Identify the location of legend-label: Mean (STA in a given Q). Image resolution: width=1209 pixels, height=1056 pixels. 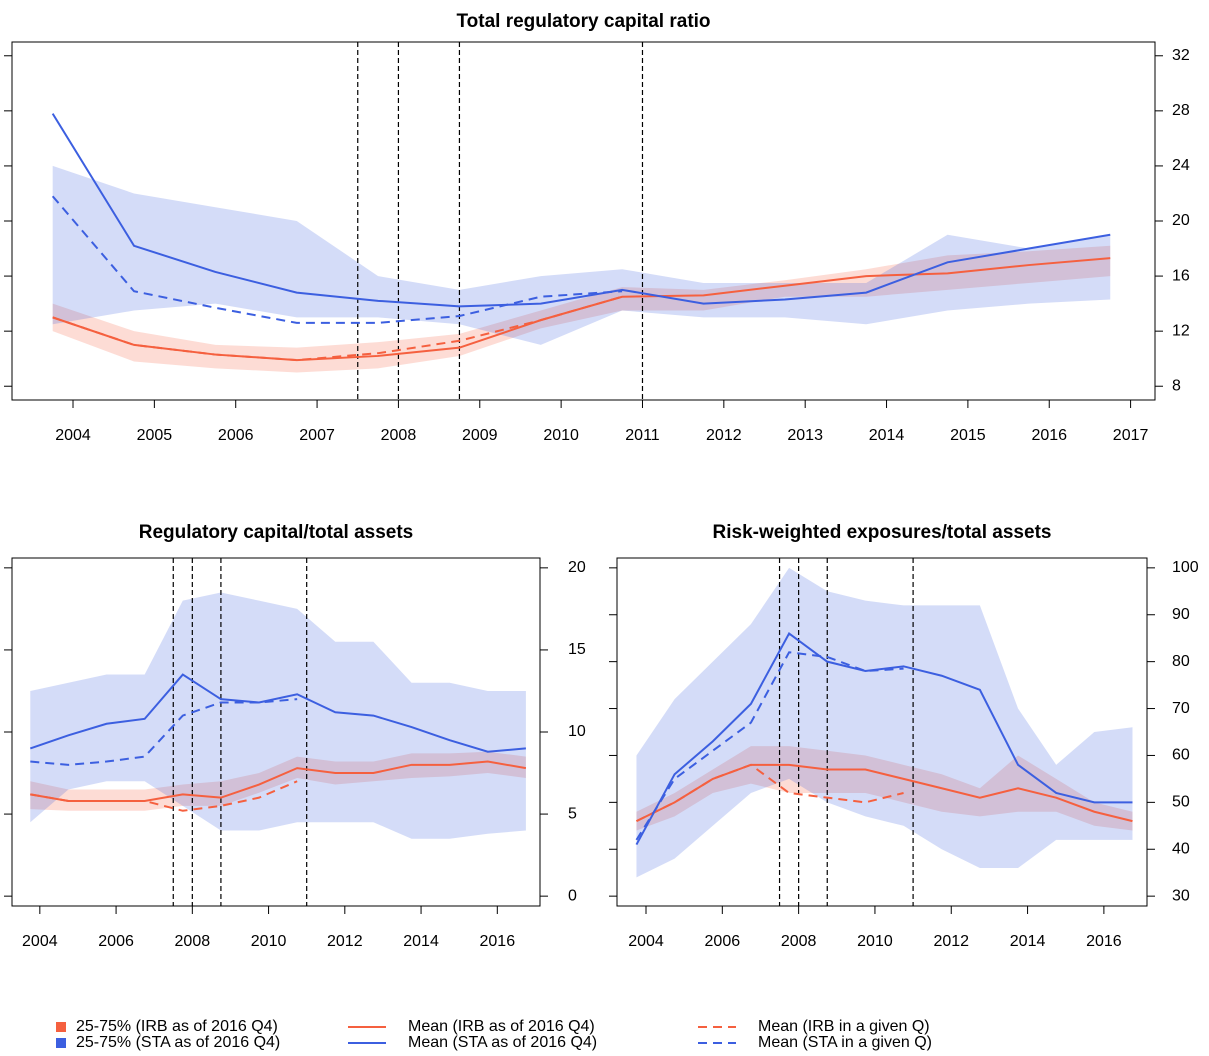
(845, 1042).